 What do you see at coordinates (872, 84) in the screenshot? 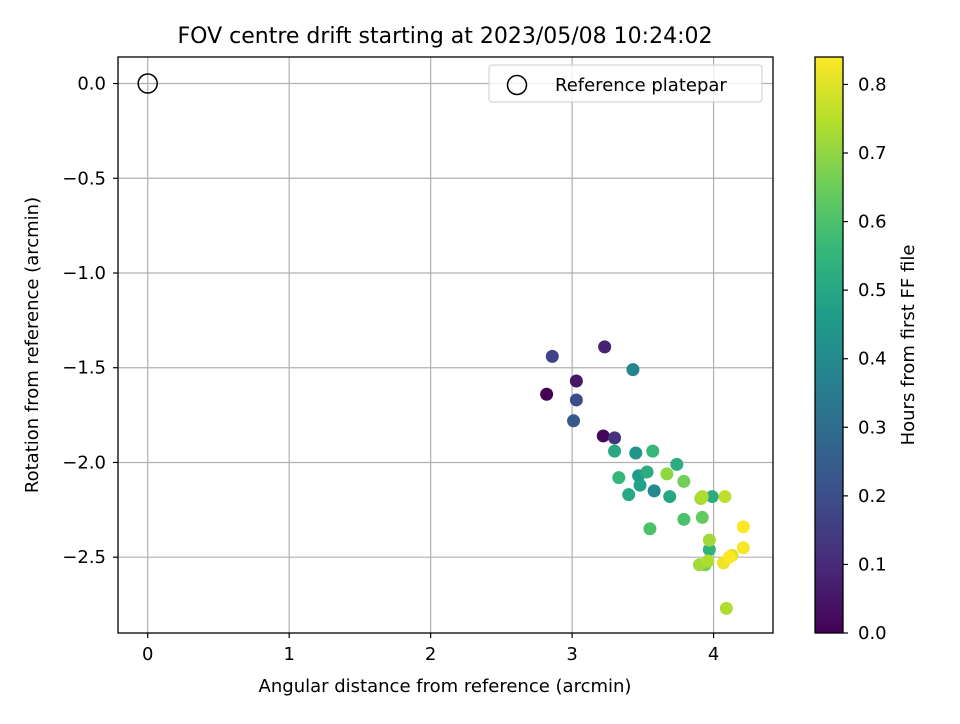
I see `colorbar-tick-label: 0.8` at bounding box center [872, 84].